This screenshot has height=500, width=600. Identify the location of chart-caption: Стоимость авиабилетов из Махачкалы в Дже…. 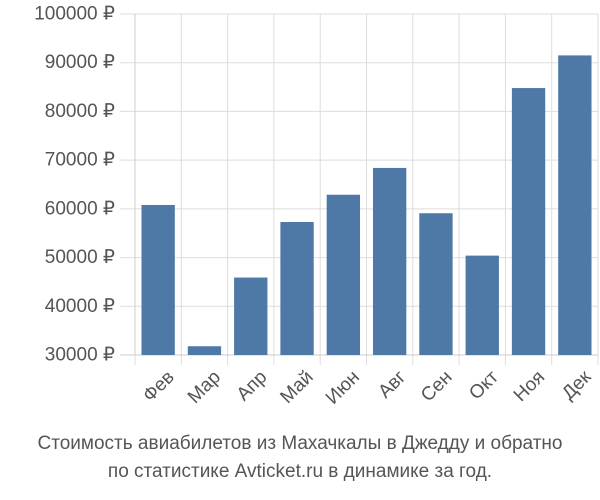
(300, 458).